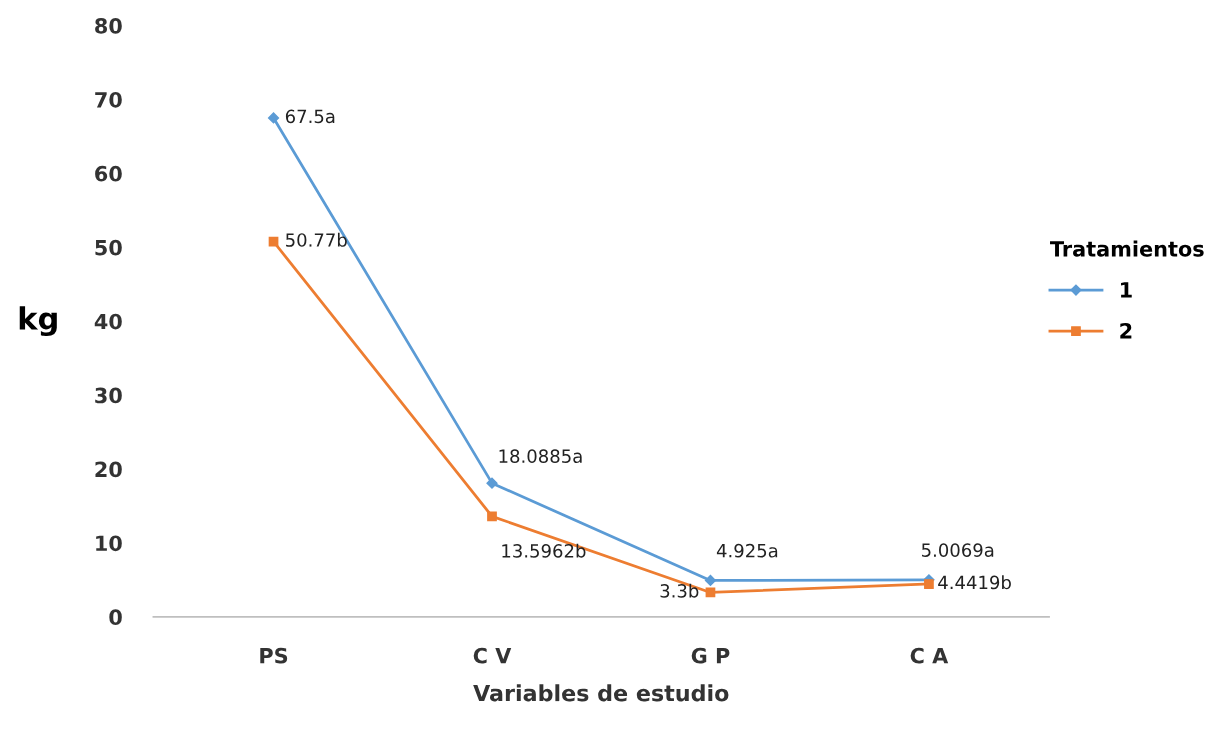  I want to click on x-tick-label: C V, so click(492, 655).